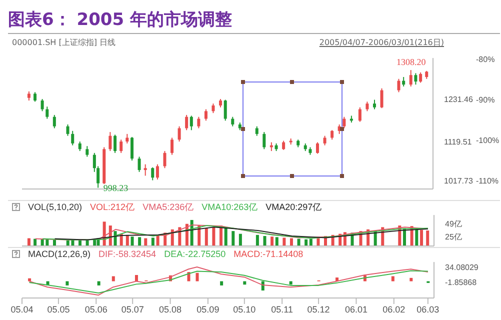  What do you see at coordinates (462, 267) in the screenshot?
I see `y-tick-label: 34.08029` at bounding box center [462, 267].